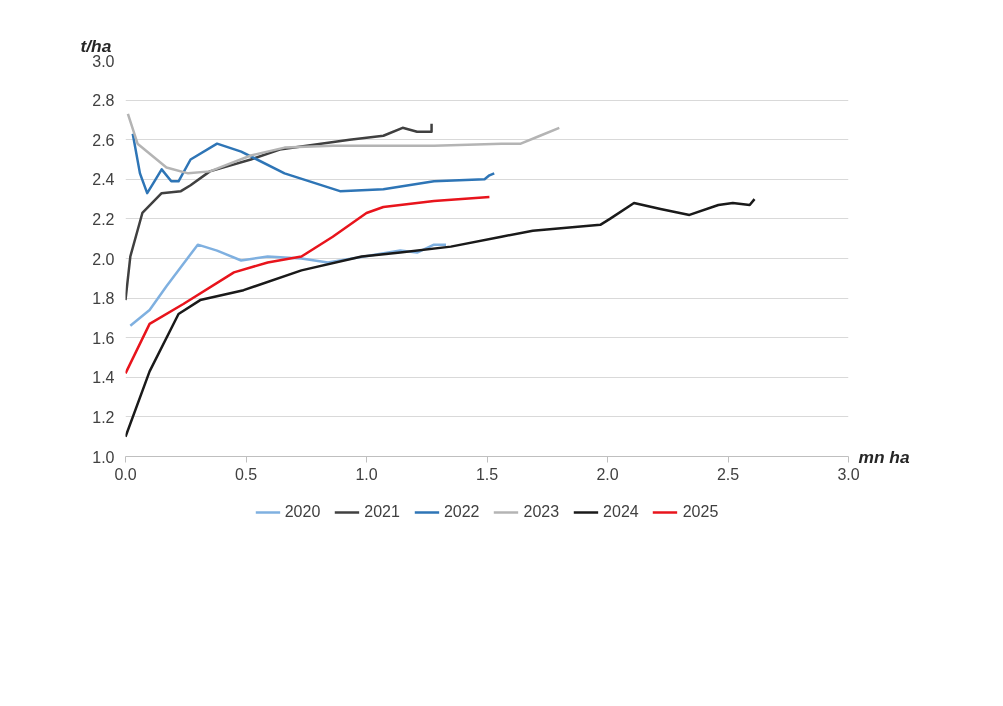 The image size is (1003, 706). What do you see at coordinates (728, 474) in the screenshot?
I see `x-tick-label: 2.5` at bounding box center [728, 474].